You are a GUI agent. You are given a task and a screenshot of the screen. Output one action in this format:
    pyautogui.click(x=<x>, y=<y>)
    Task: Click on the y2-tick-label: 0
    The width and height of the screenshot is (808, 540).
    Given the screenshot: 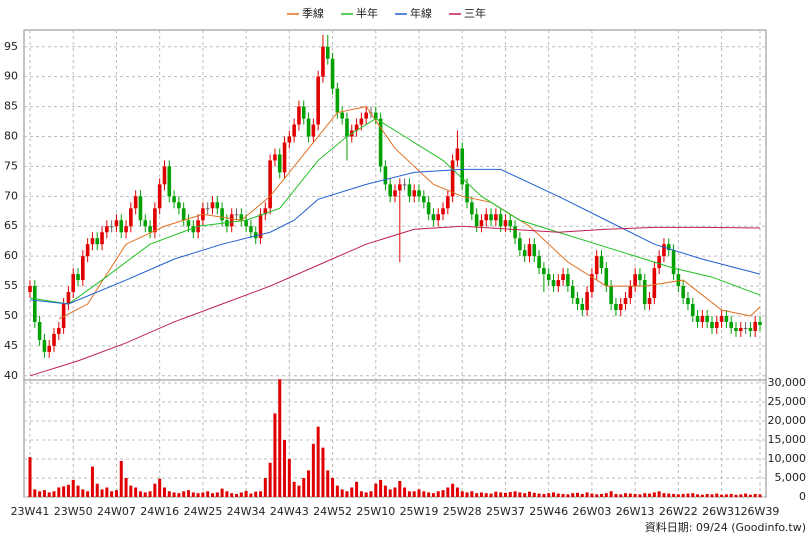 What is the action you would take?
    pyautogui.click(x=802, y=496)
    